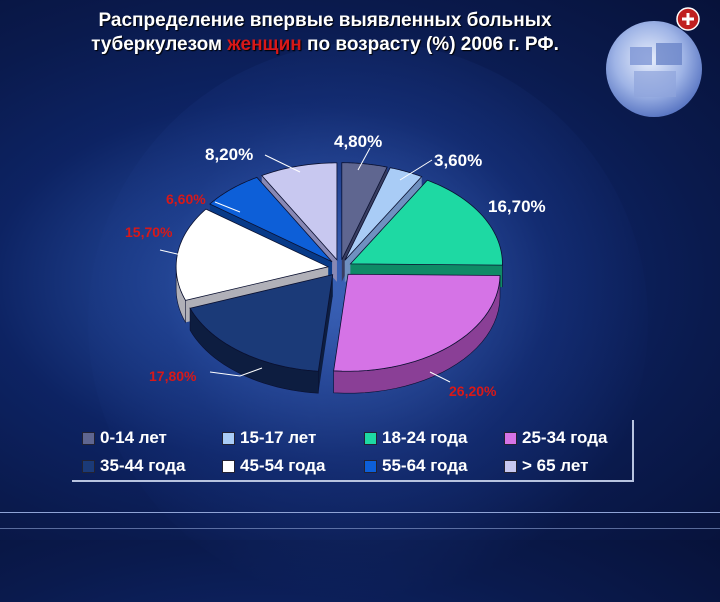 The image size is (720, 602). I want to click on legend-item-65-plus: > 65 лет, so click(546, 466).